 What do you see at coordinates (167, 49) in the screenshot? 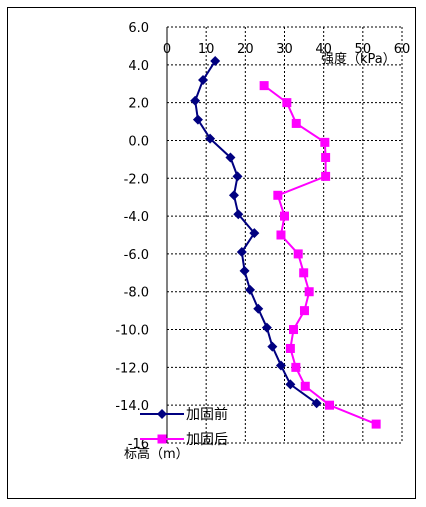
I see `x-tick-label: 0` at bounding box center [167, 49].